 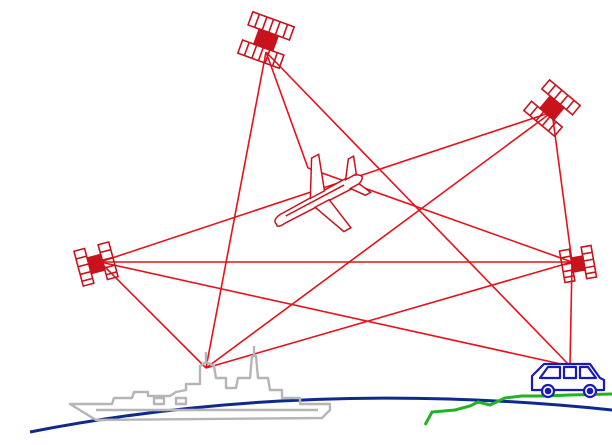 I want to click on link-satellite-right-lower-to-ship, so click(x=389, y=315).